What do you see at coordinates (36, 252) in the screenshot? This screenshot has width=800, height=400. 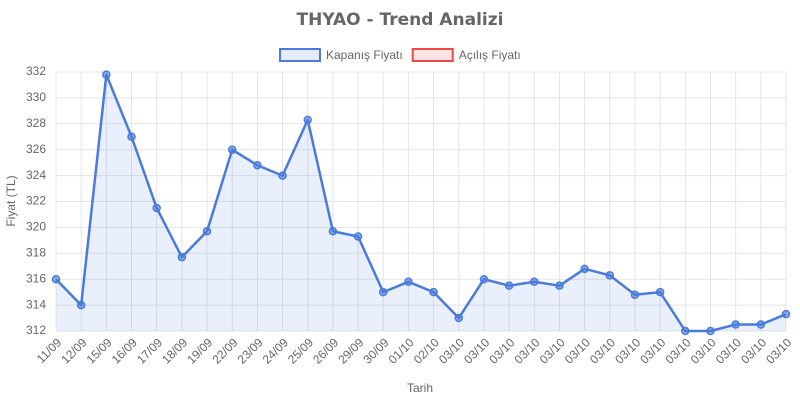 I see `y-tick-label: 318` at bounding box center [36, 252].